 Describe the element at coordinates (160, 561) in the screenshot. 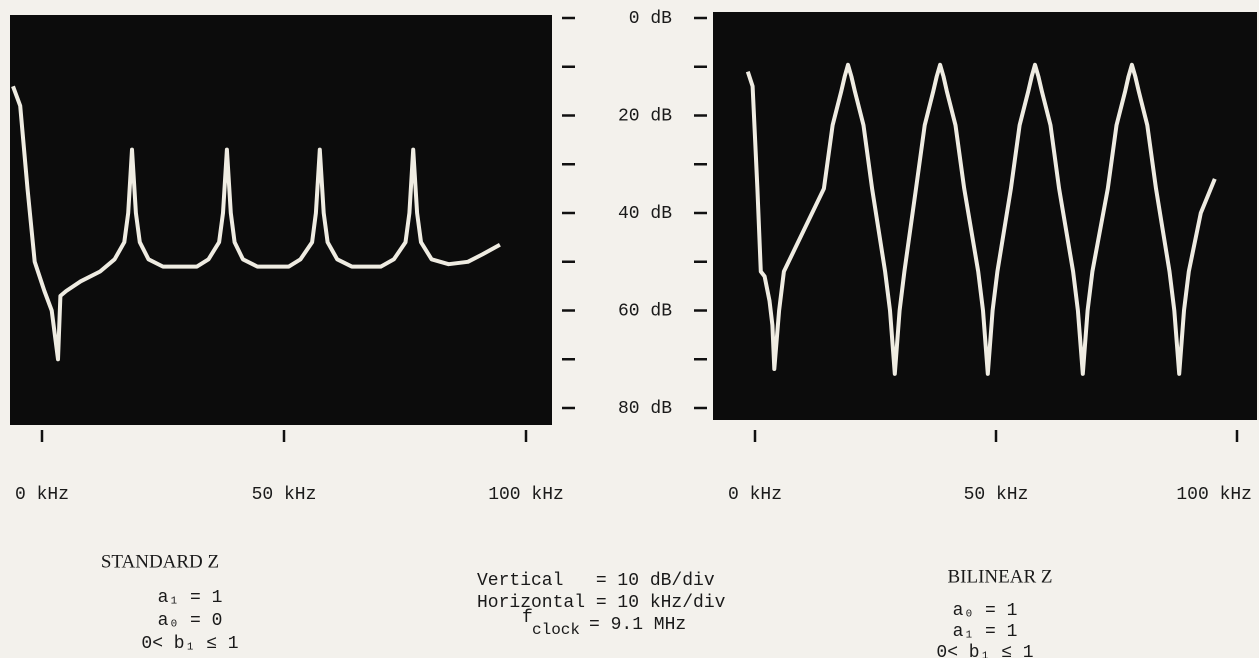

I see `chart-title: STANDARD Z` at that location.